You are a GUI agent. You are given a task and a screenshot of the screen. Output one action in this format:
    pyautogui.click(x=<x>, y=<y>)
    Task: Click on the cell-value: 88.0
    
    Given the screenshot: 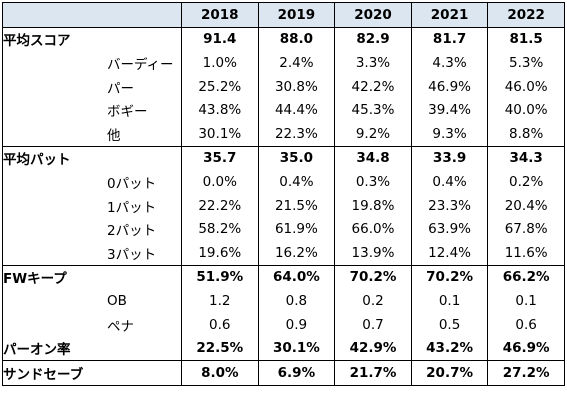 What is the action you would take?
    pyautogui.click(x=296, y=39)
    